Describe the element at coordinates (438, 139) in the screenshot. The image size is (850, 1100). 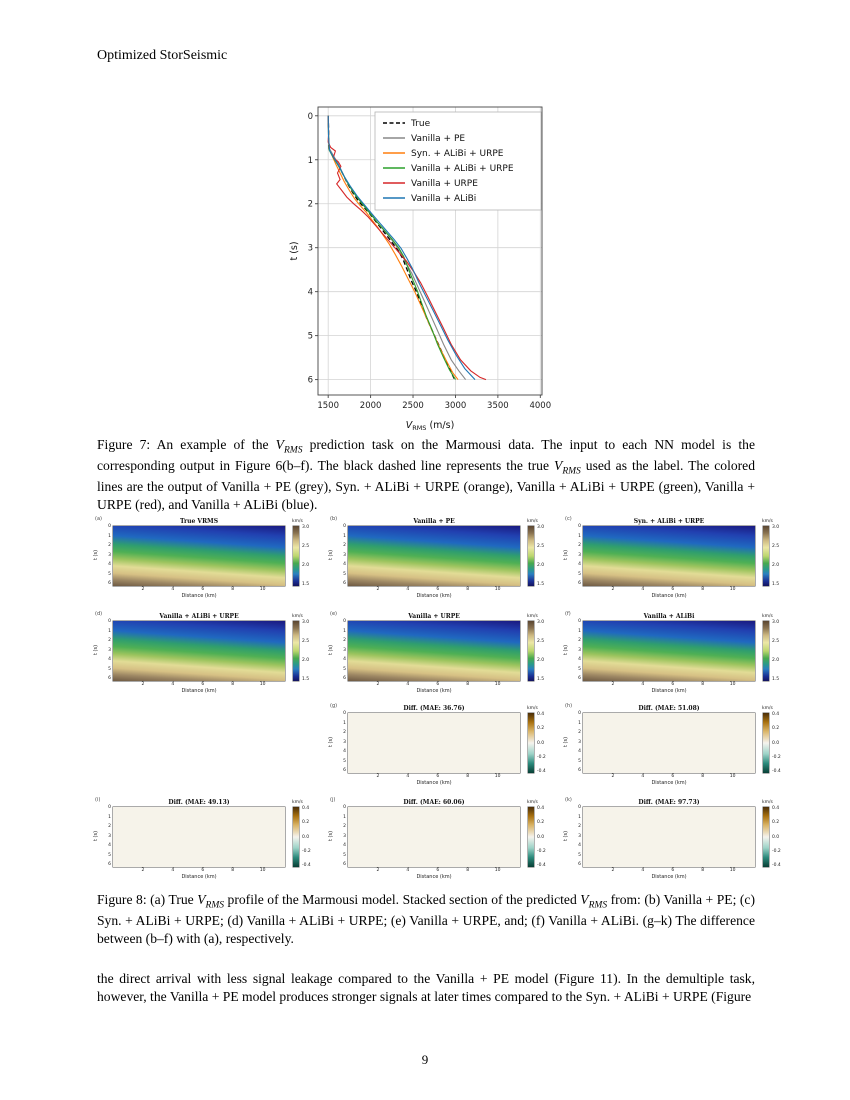
I see `legend-label: Vanilla + PE` at that location.